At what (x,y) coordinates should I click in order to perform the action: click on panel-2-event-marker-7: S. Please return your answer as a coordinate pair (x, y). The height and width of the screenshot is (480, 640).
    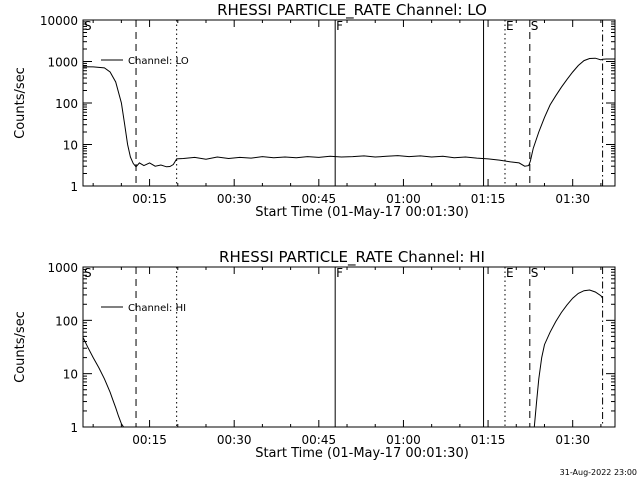
    Looking at the image, I should click on (535, 273).